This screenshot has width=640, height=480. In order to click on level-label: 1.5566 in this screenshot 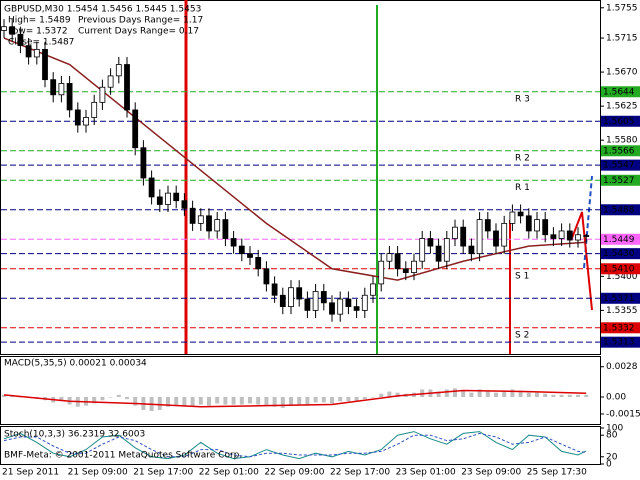, I will do `click(619, 151)`.